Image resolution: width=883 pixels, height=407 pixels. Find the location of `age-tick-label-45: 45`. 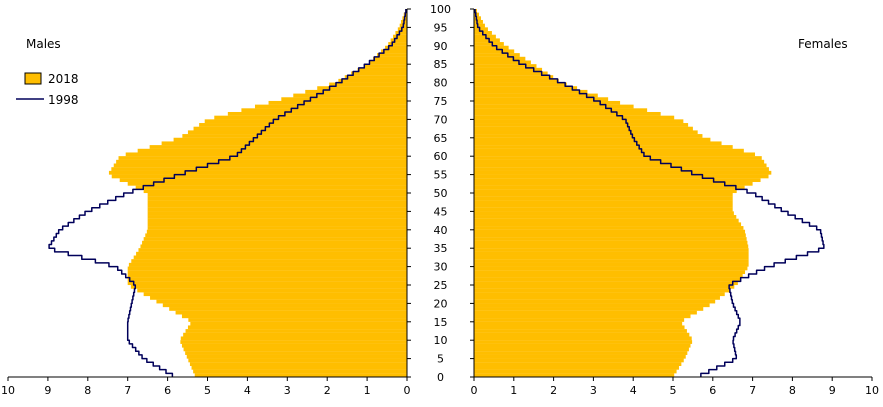

age-tick-label-45: 45 is located at coordinates (441, 211).